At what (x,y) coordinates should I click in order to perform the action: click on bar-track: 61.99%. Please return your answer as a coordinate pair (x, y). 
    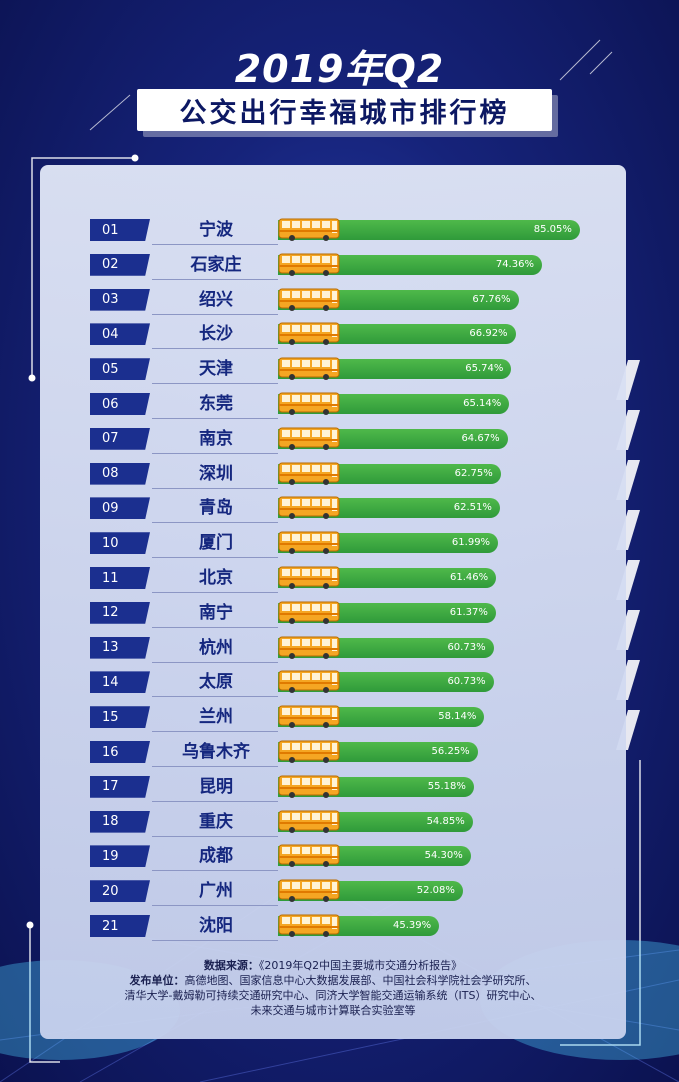
    Looking at the image, I should click on (388, 543).